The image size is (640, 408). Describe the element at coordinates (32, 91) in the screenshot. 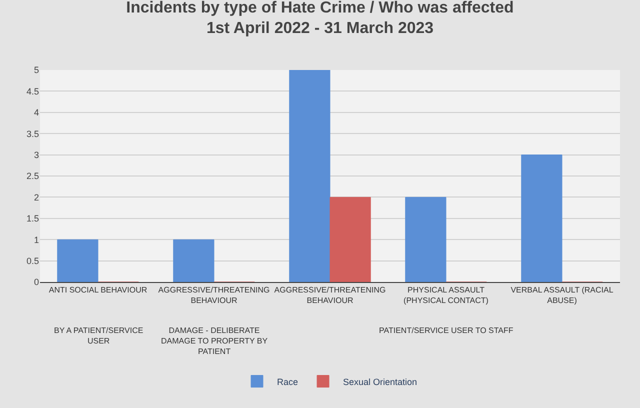

I see `y-tick-label: 4.5` at that location.